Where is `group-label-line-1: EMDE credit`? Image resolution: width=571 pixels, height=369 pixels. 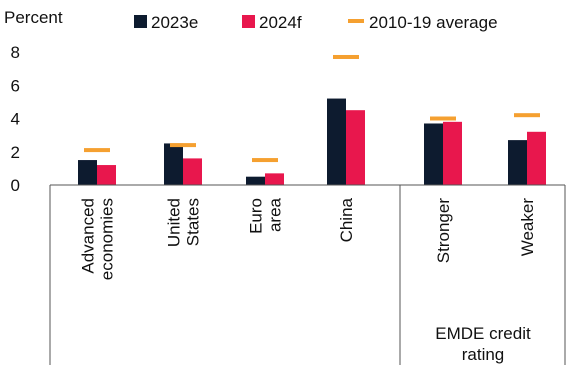 group-label-line-1: EMDE credit is located at coordinates (483, 333).